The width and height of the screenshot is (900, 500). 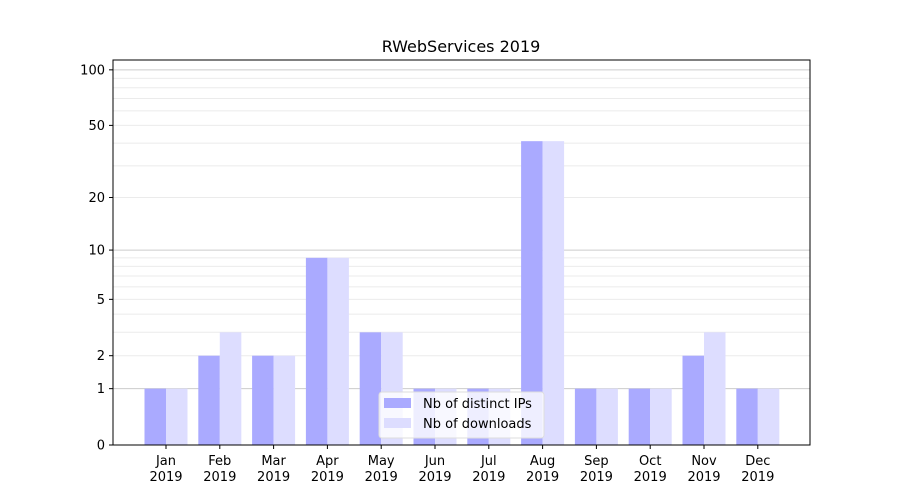 What do you see at coordinates (101, 446) in the screenshot?
I see `y-tick-label: 0` at bounding box center [101, 446].